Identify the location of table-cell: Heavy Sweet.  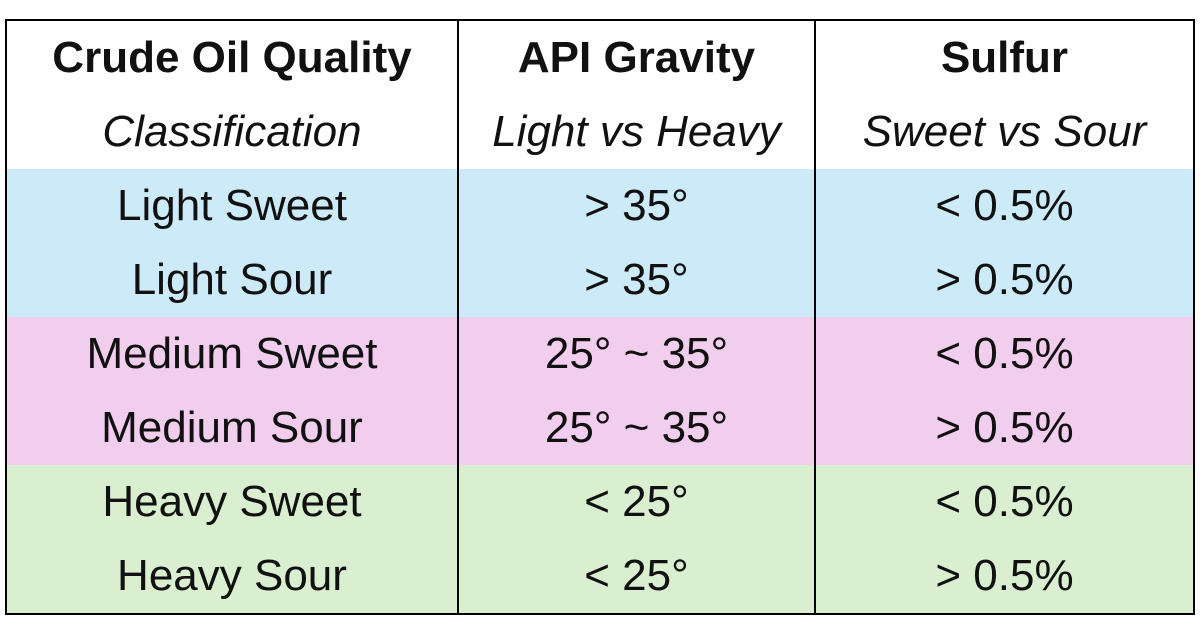
(233, 502).